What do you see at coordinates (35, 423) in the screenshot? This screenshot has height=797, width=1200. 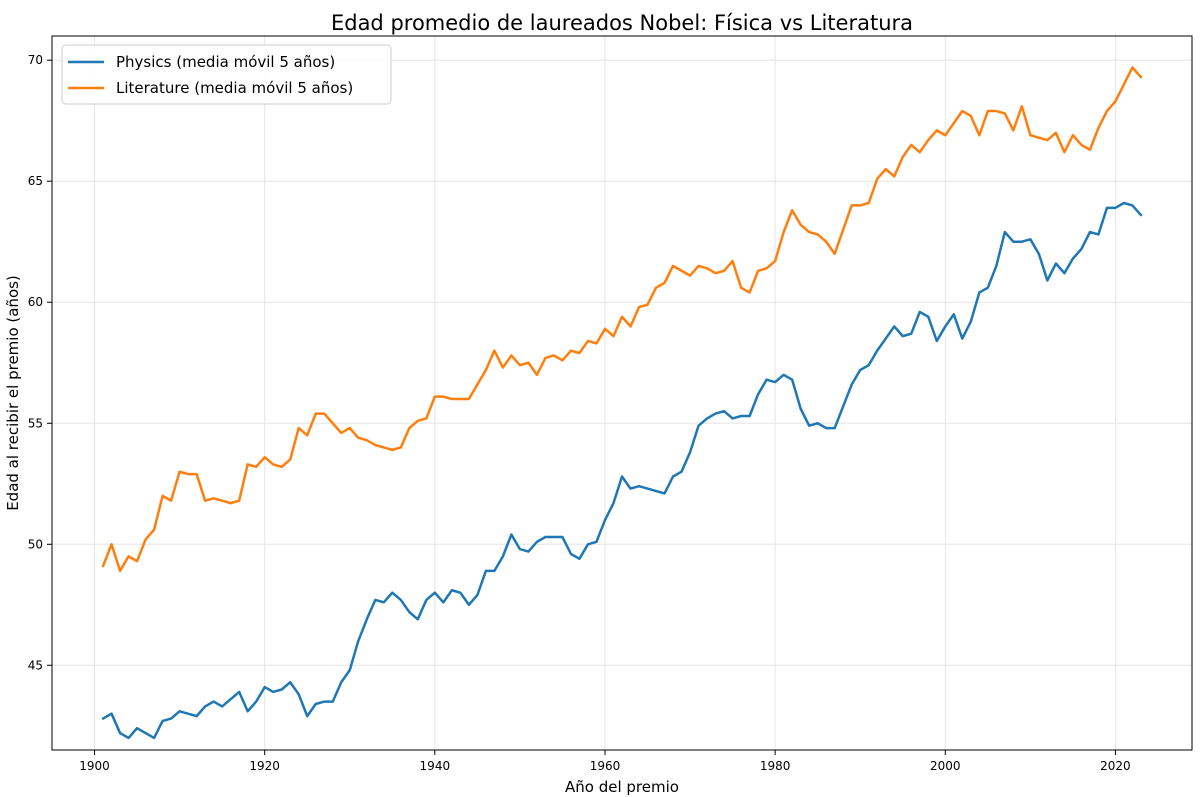 I see `y-tick-label: 55` at bounding box center [35, 423].